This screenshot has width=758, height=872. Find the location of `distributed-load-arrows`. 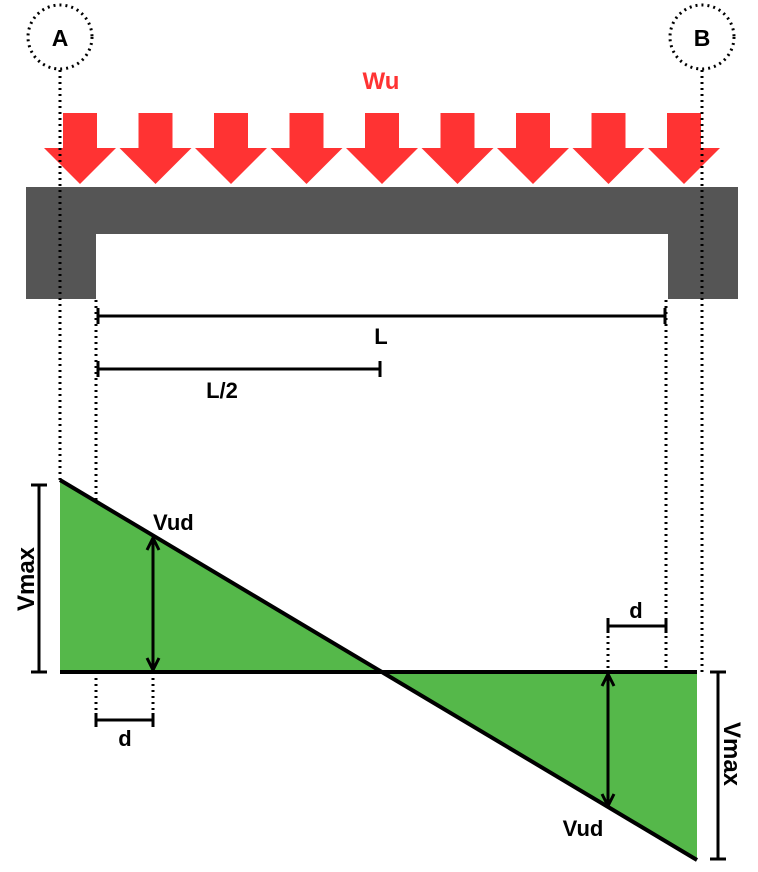

distributed-load-arrows is located at coordinates (382, 148).